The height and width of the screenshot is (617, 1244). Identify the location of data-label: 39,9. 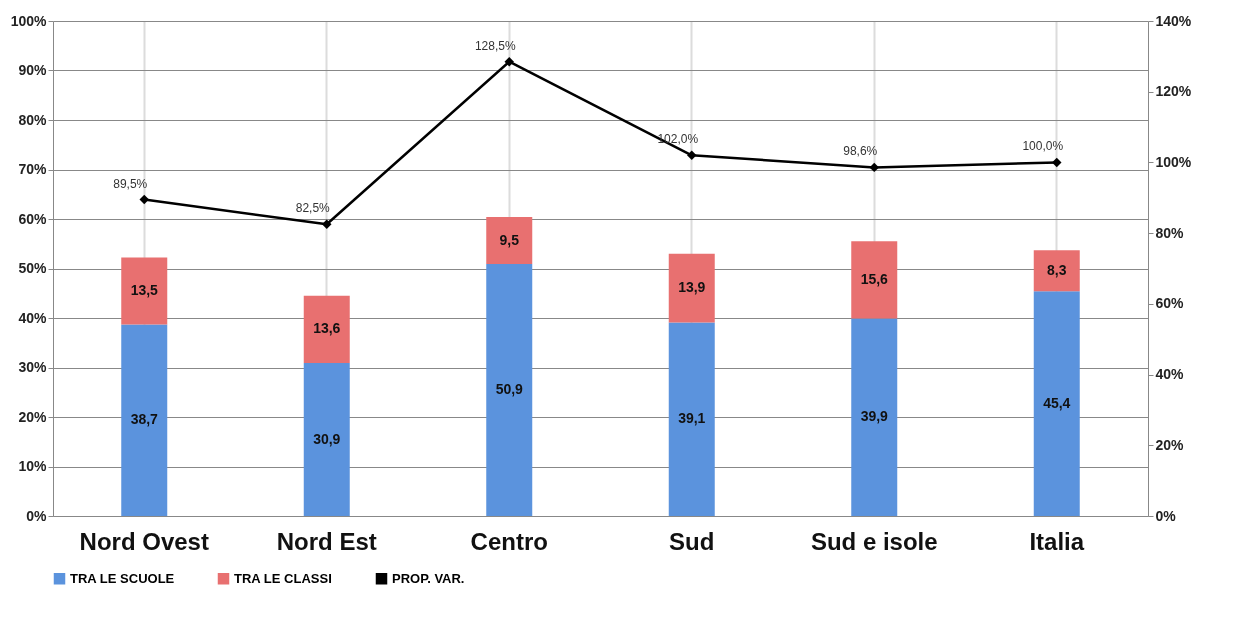
(874, 416).